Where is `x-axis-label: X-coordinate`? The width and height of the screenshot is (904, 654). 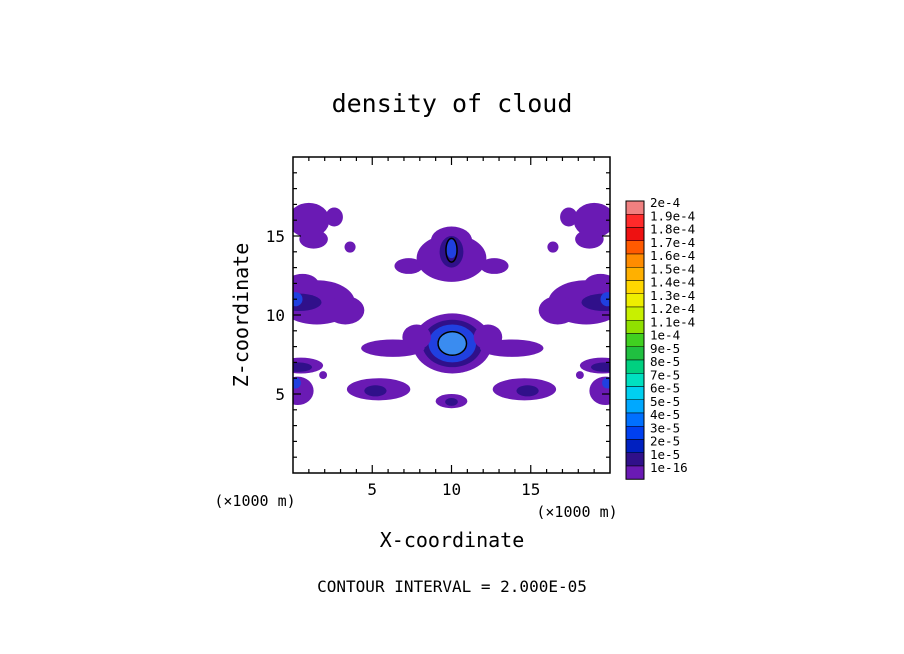 x-axis-label: X-coordinate is located at coordinates (452, 540).